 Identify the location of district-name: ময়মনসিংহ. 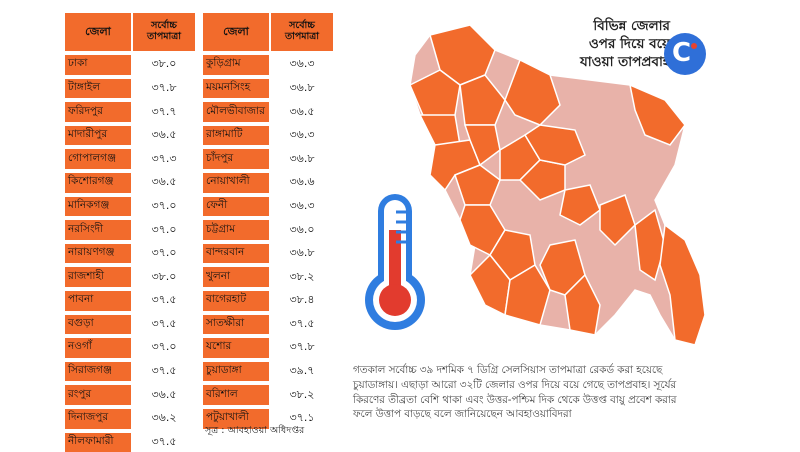
(236, 88).